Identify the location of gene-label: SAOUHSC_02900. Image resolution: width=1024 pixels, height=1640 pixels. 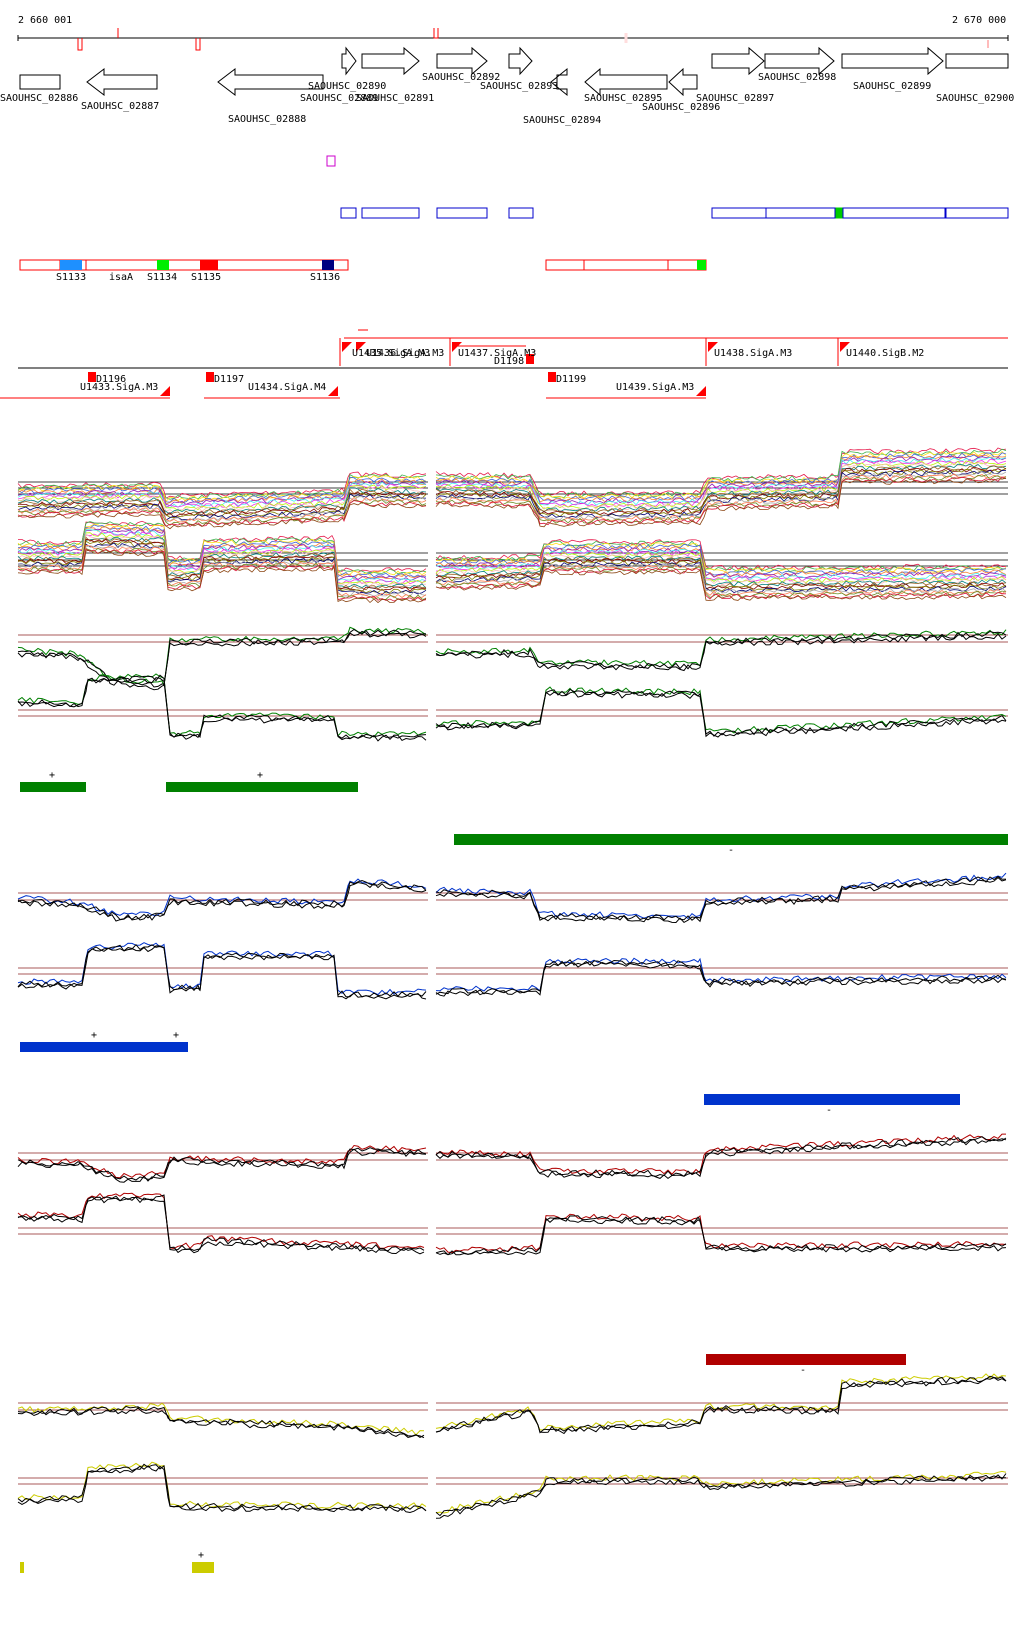
(975, 98).